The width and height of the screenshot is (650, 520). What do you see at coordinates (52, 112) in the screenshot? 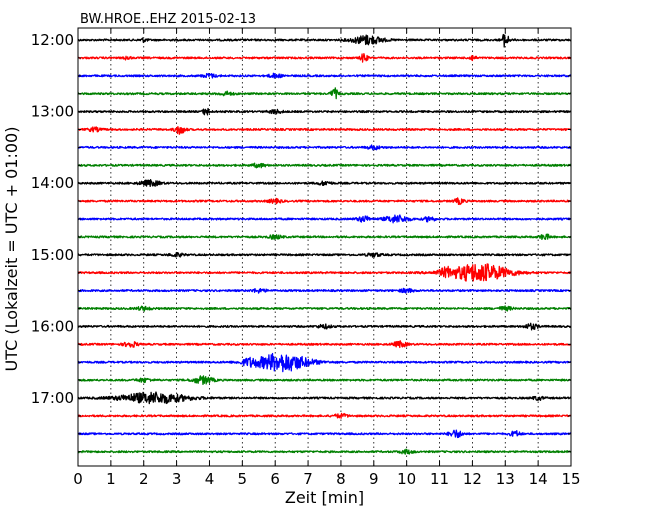
I see `y-tick-label: 13:00` at bounding box center [52, 112].